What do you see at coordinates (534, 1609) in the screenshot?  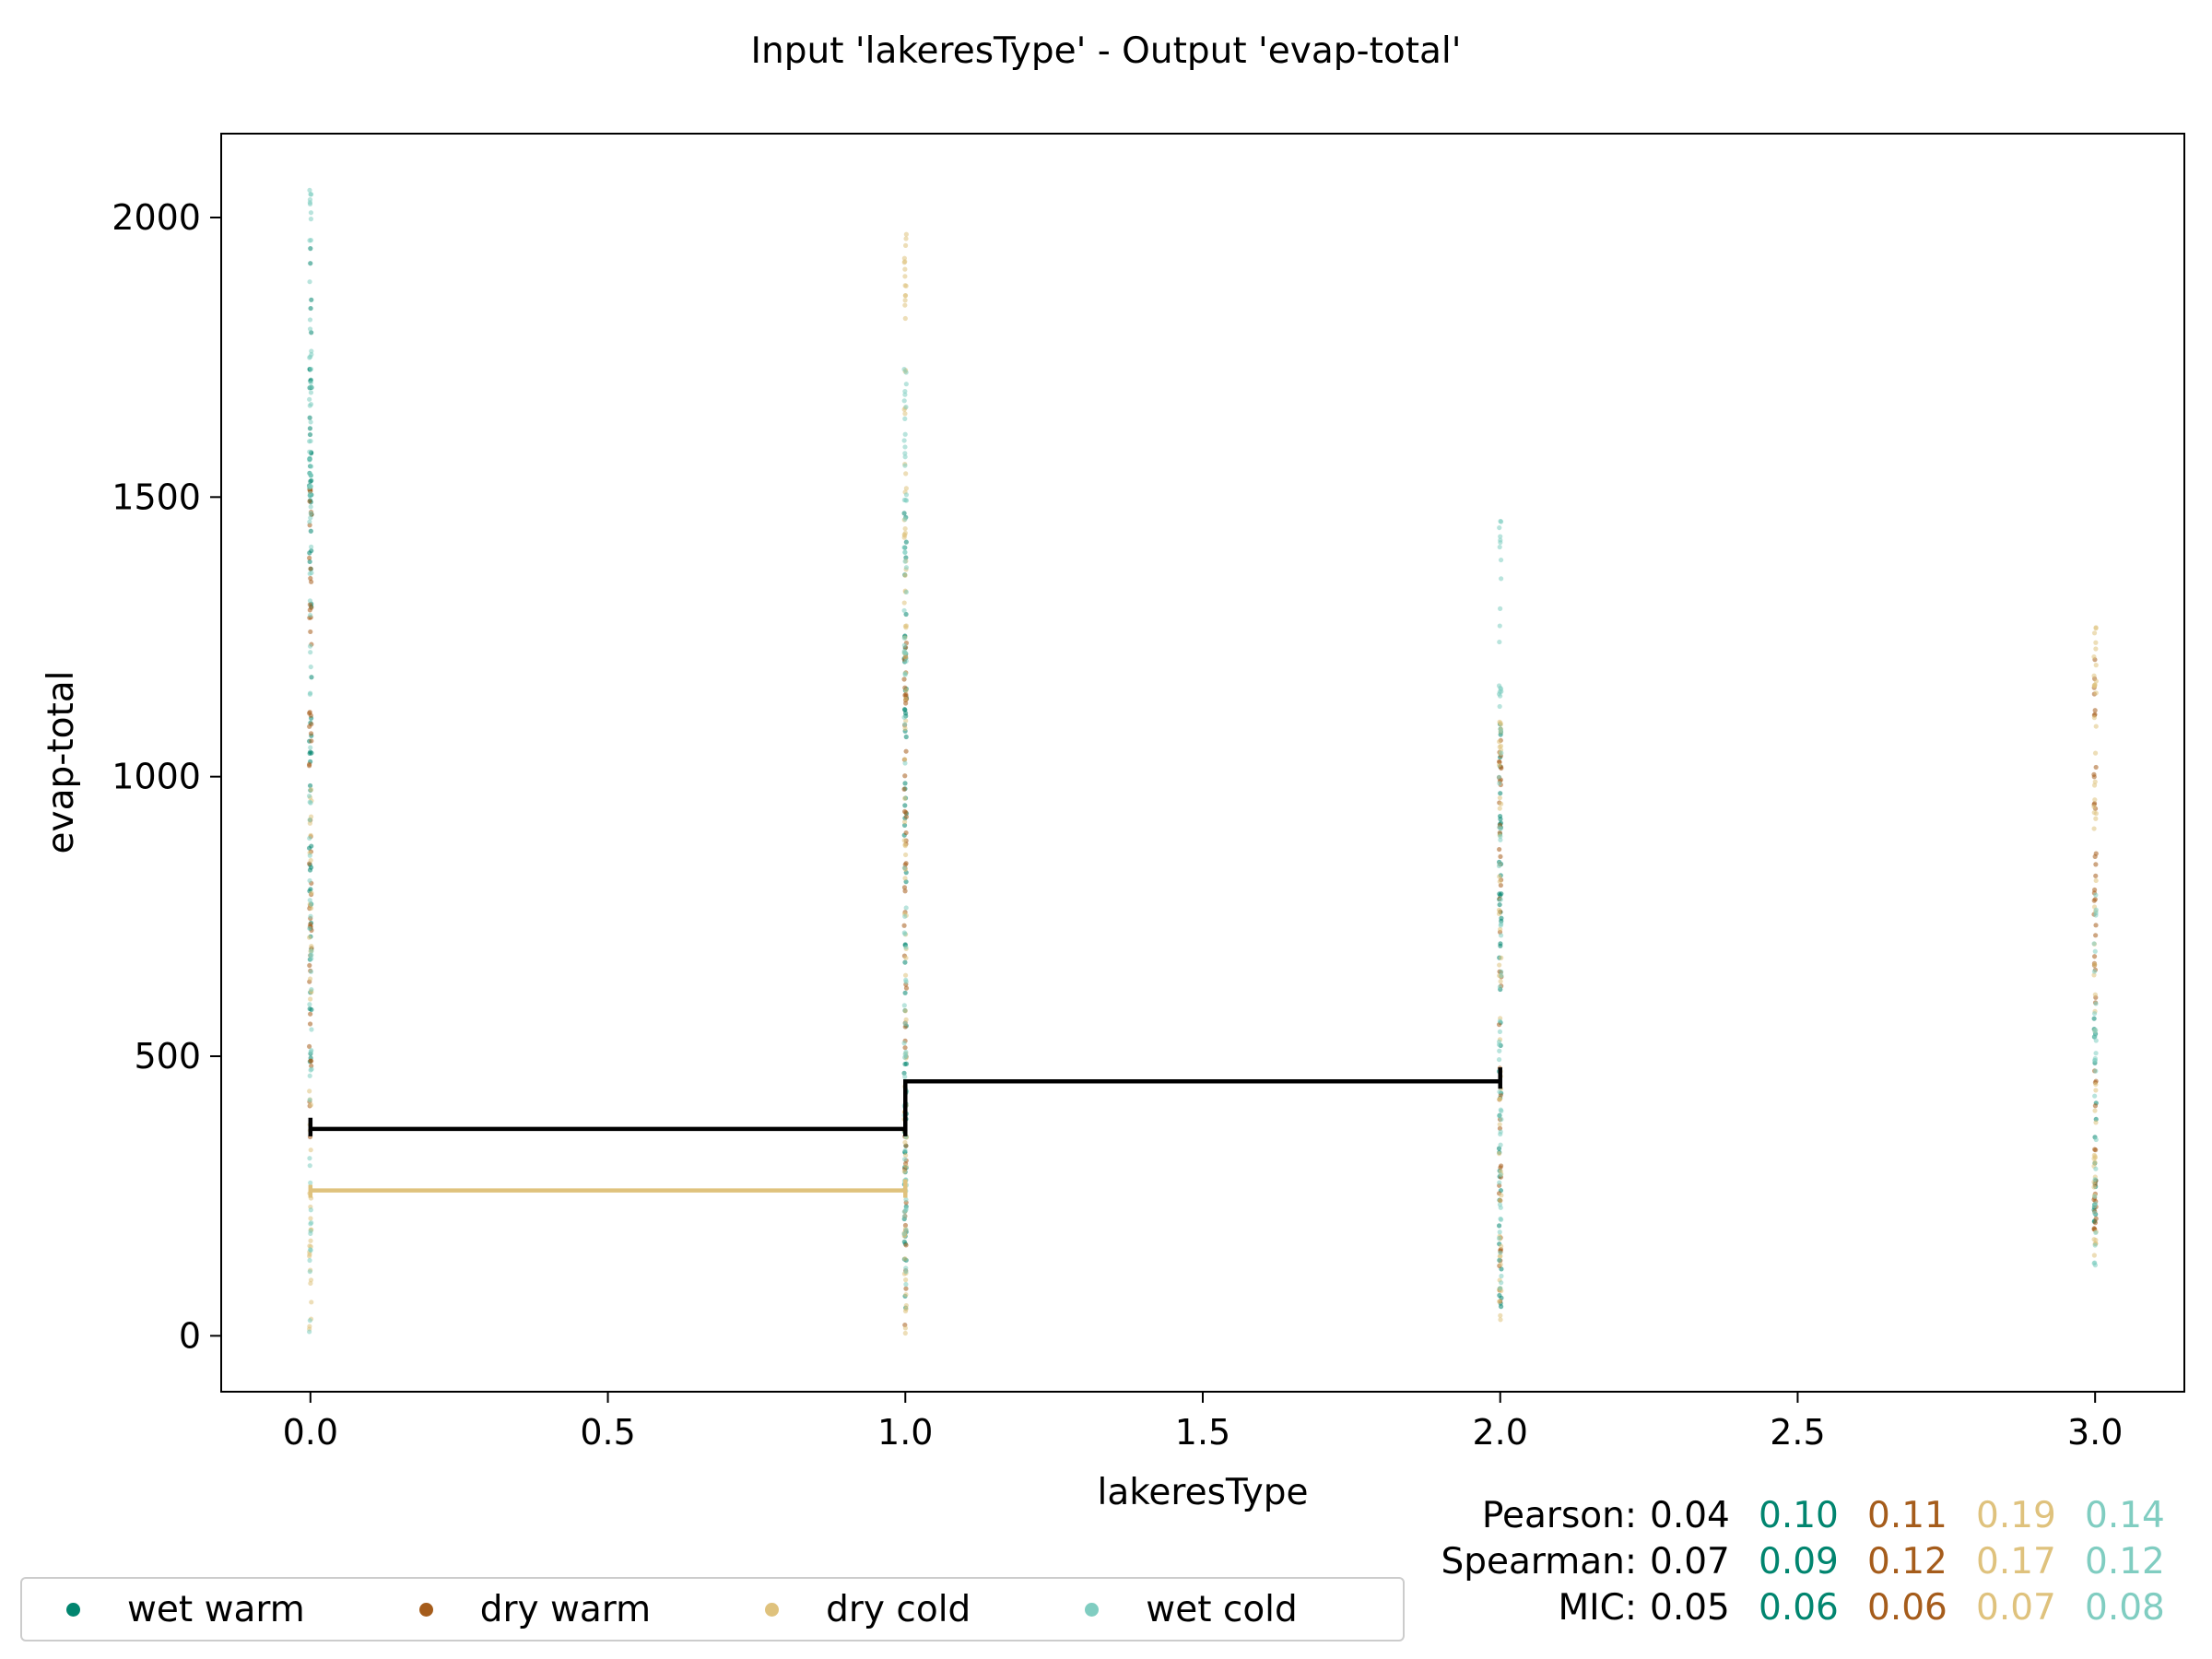 I see `legend-item-dry-warm: dry warm` at bounding box center [534, 1609].